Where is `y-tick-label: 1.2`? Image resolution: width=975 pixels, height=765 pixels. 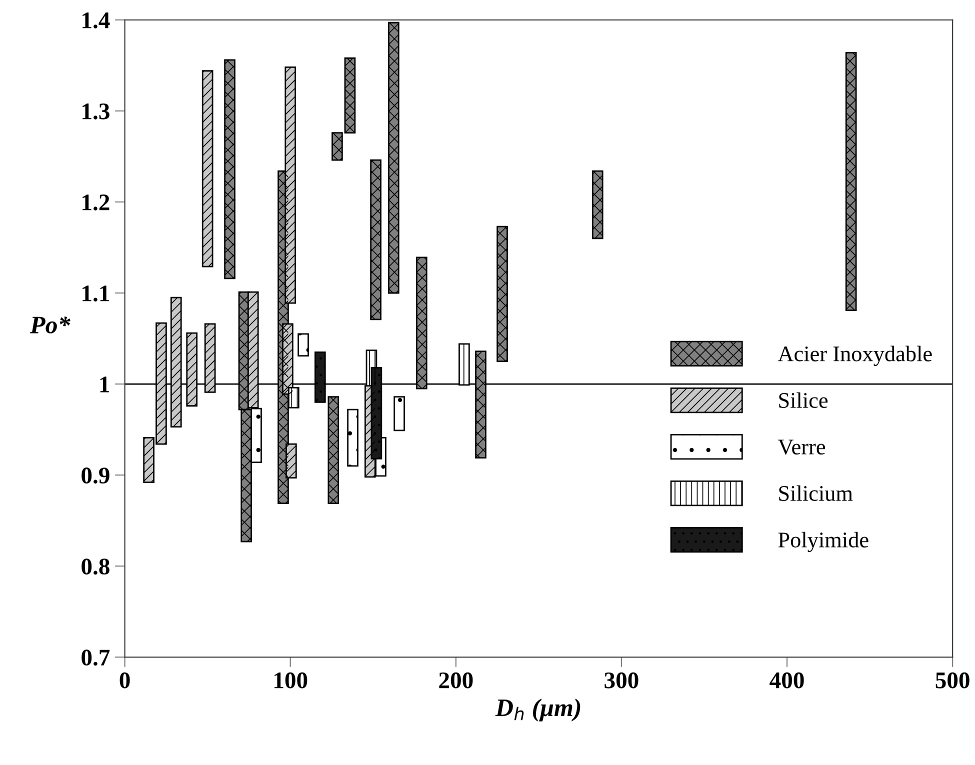 y-tick-label: 1.2 is located at coordinates (96, 202).